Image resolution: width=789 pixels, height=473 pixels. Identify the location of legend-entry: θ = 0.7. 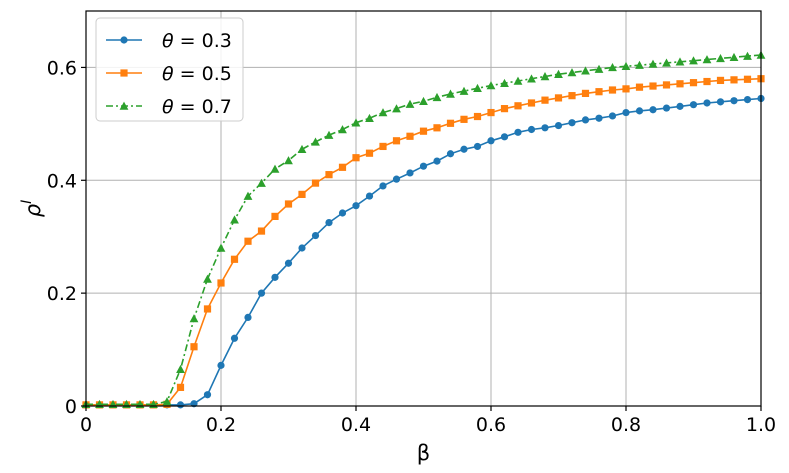
(169, 107).